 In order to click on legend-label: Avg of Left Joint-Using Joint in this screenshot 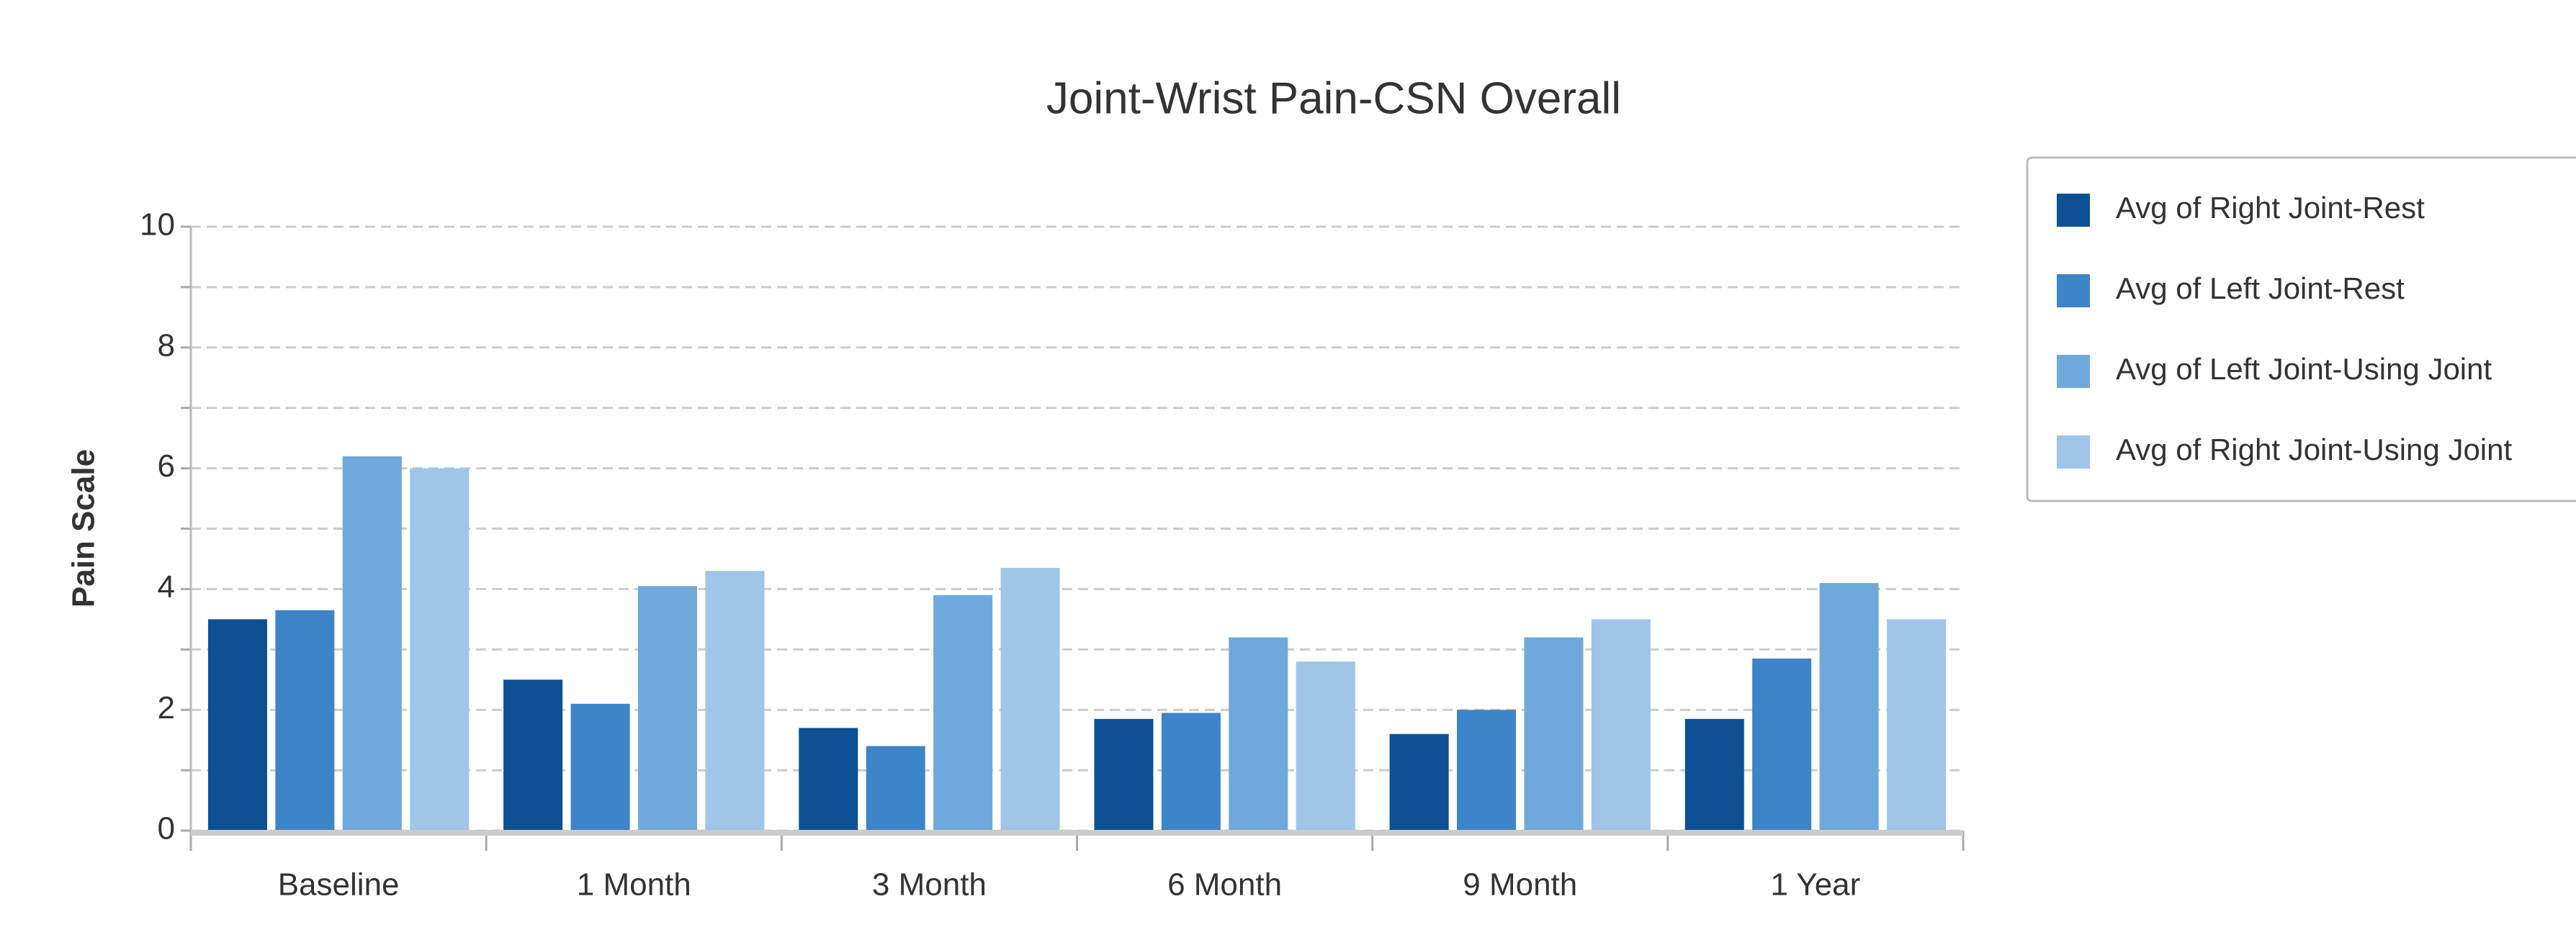, I will do `click(2304, 369)`.